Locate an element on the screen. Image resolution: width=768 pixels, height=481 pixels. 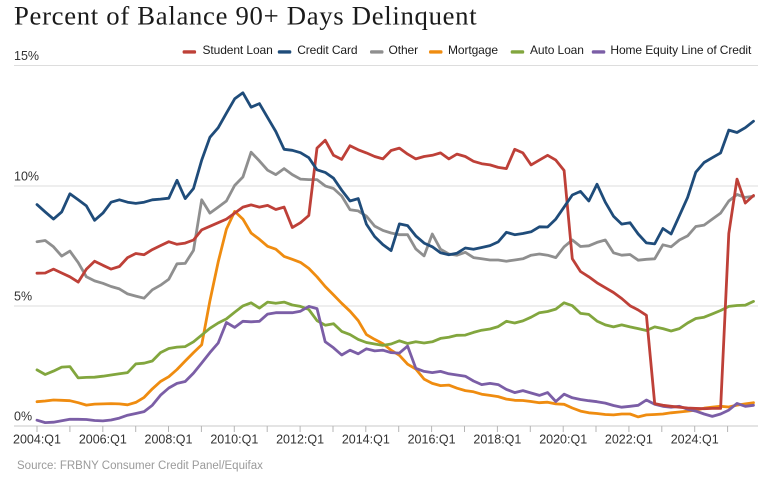
svg-text: 10% is located at coordinates (26, 177).